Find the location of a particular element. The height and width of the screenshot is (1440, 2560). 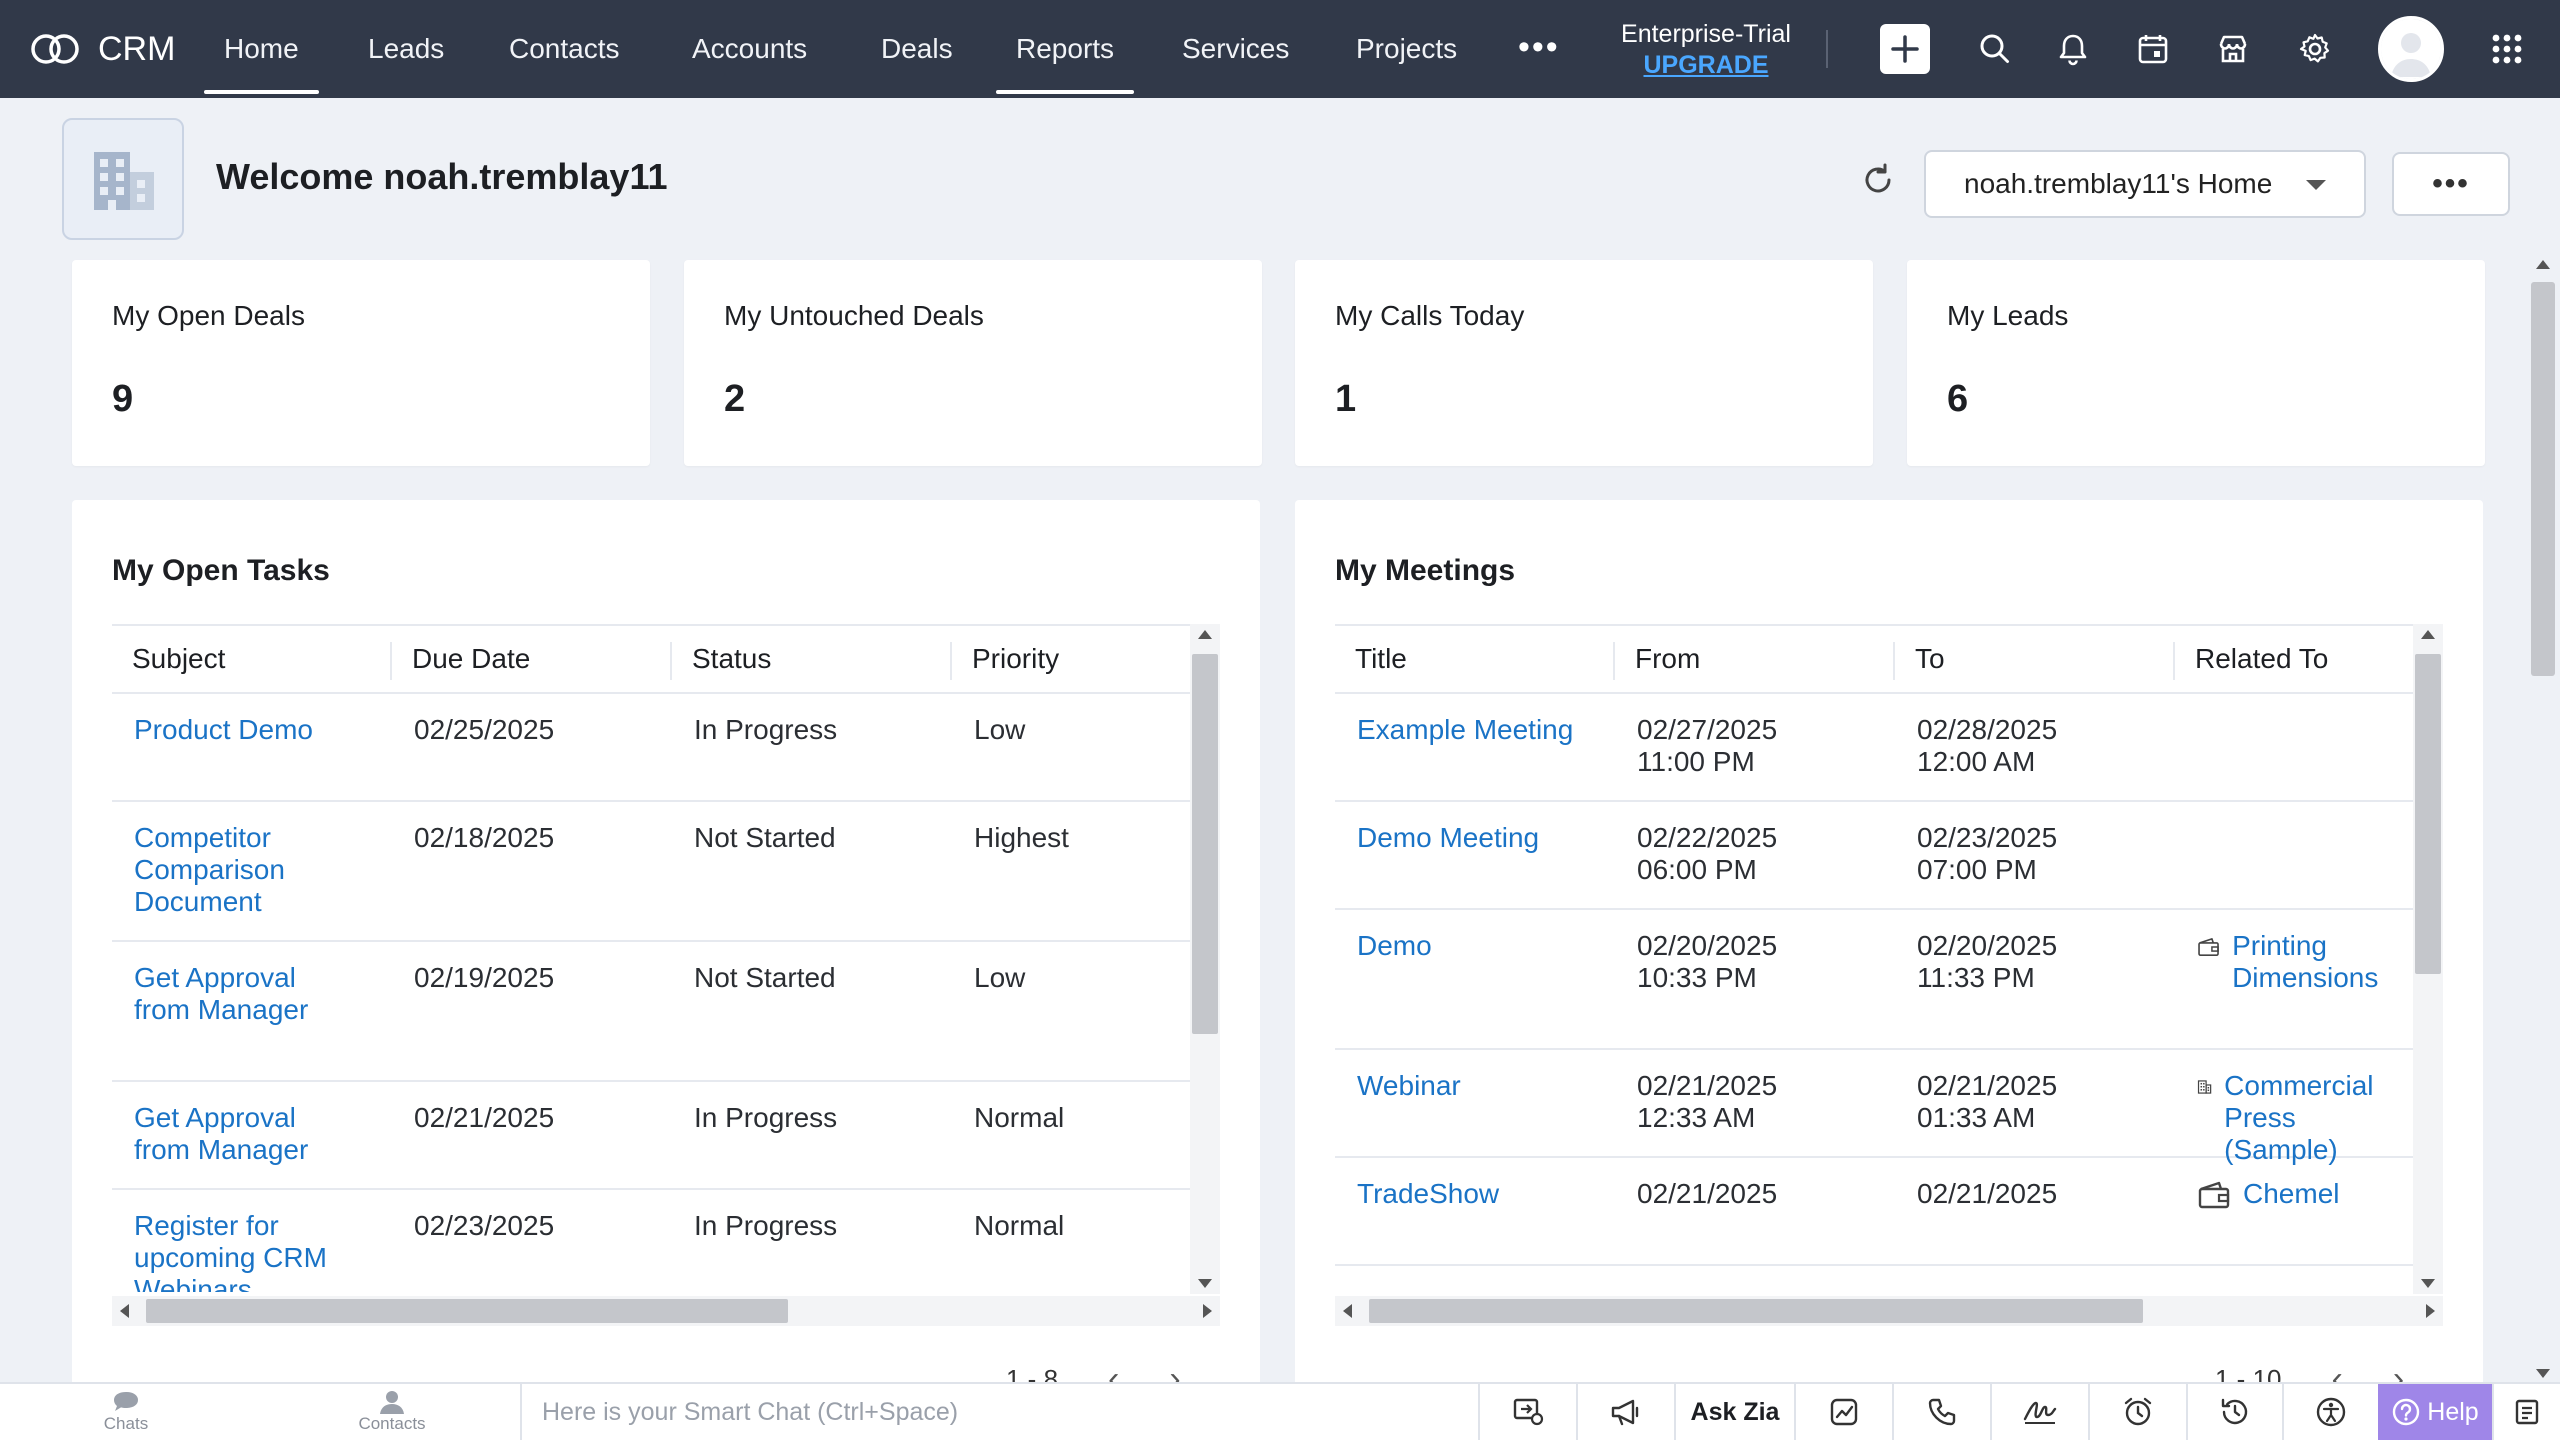

column-header-to: To is located at coordinates (1930, 658).